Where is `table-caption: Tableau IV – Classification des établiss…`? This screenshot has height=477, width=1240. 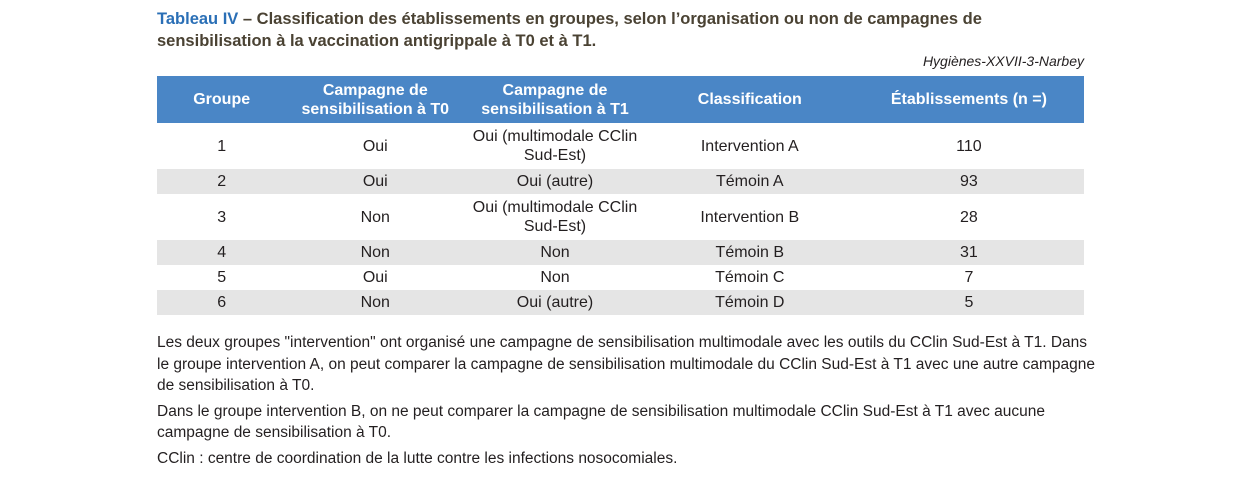 table-caption: Tableau IV – Classification des établiss… is located at coordinates (622, 30).